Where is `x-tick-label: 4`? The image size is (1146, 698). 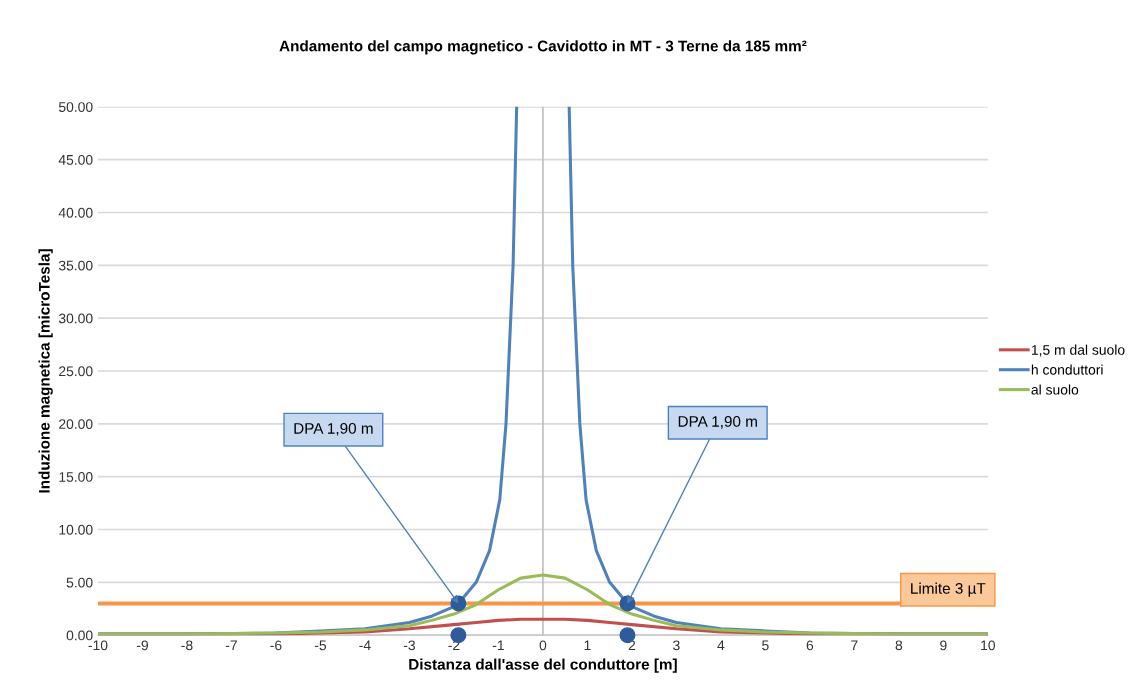 x-tick-label: 4 is located at coordinates (721, 645).